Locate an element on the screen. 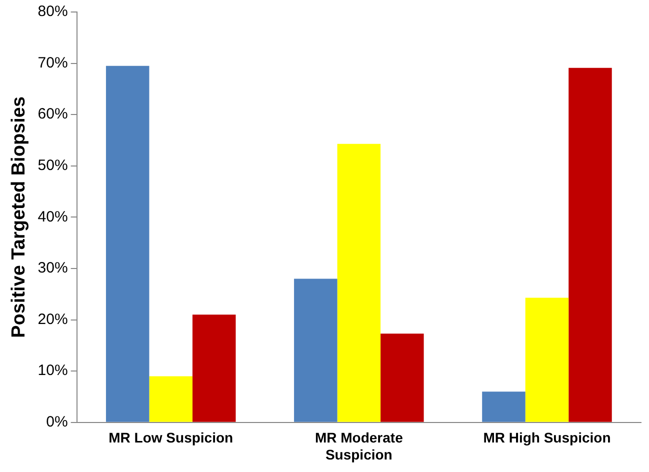  y-tick-label: 60% is located at coordinates (53, 114).